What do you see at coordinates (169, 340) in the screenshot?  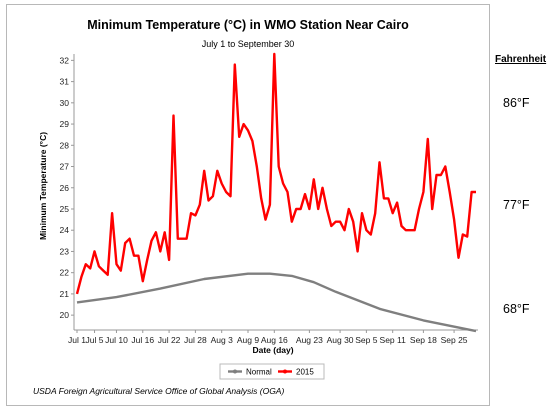 I see `x-tick-label: Jul 22` at bounding box center [169, 340].